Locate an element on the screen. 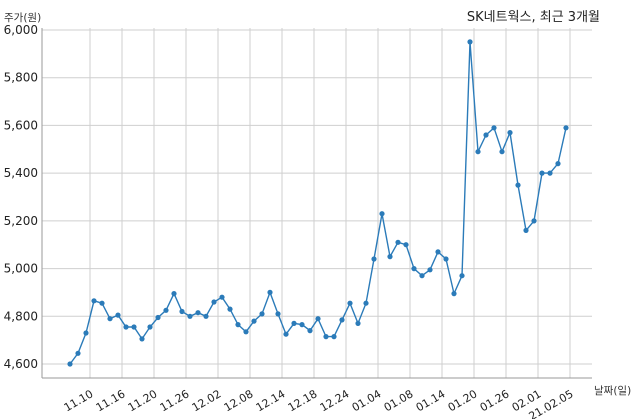 The height and width of the screenshot is (419, 640). y-axis-title: 주가(원) is located at coordinates (22, 18).